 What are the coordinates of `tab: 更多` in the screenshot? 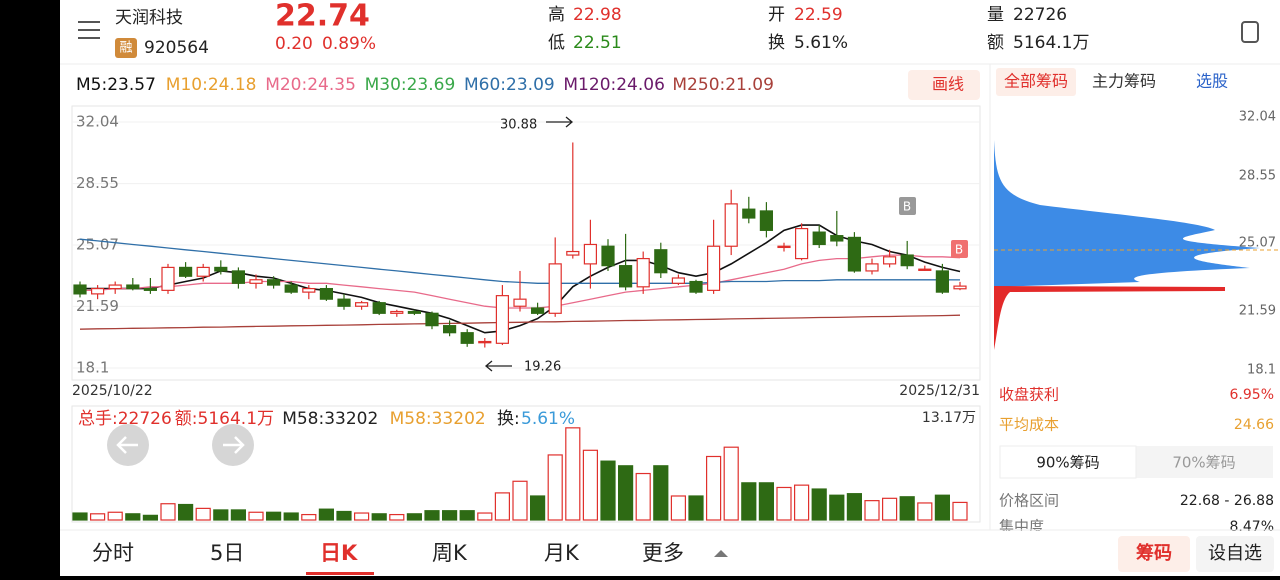 It's located at (663, 553).